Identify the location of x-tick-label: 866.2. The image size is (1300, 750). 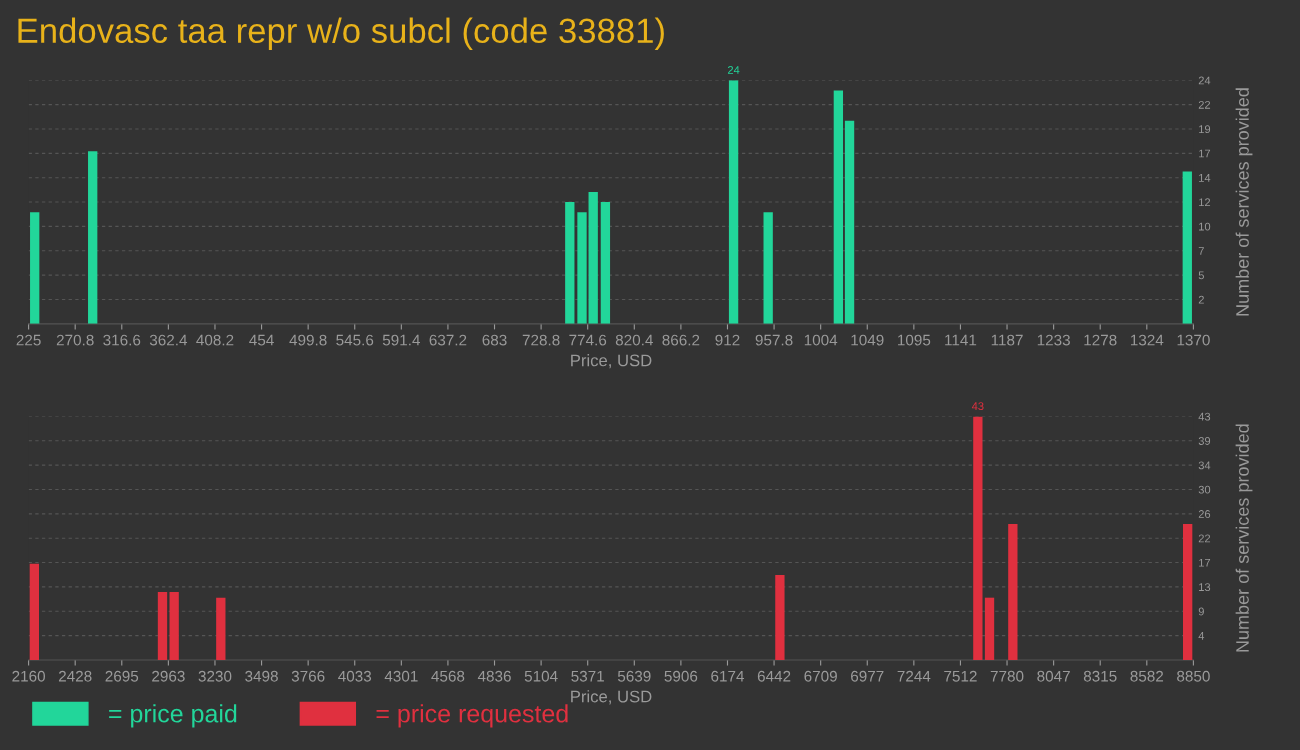
(681, 340).